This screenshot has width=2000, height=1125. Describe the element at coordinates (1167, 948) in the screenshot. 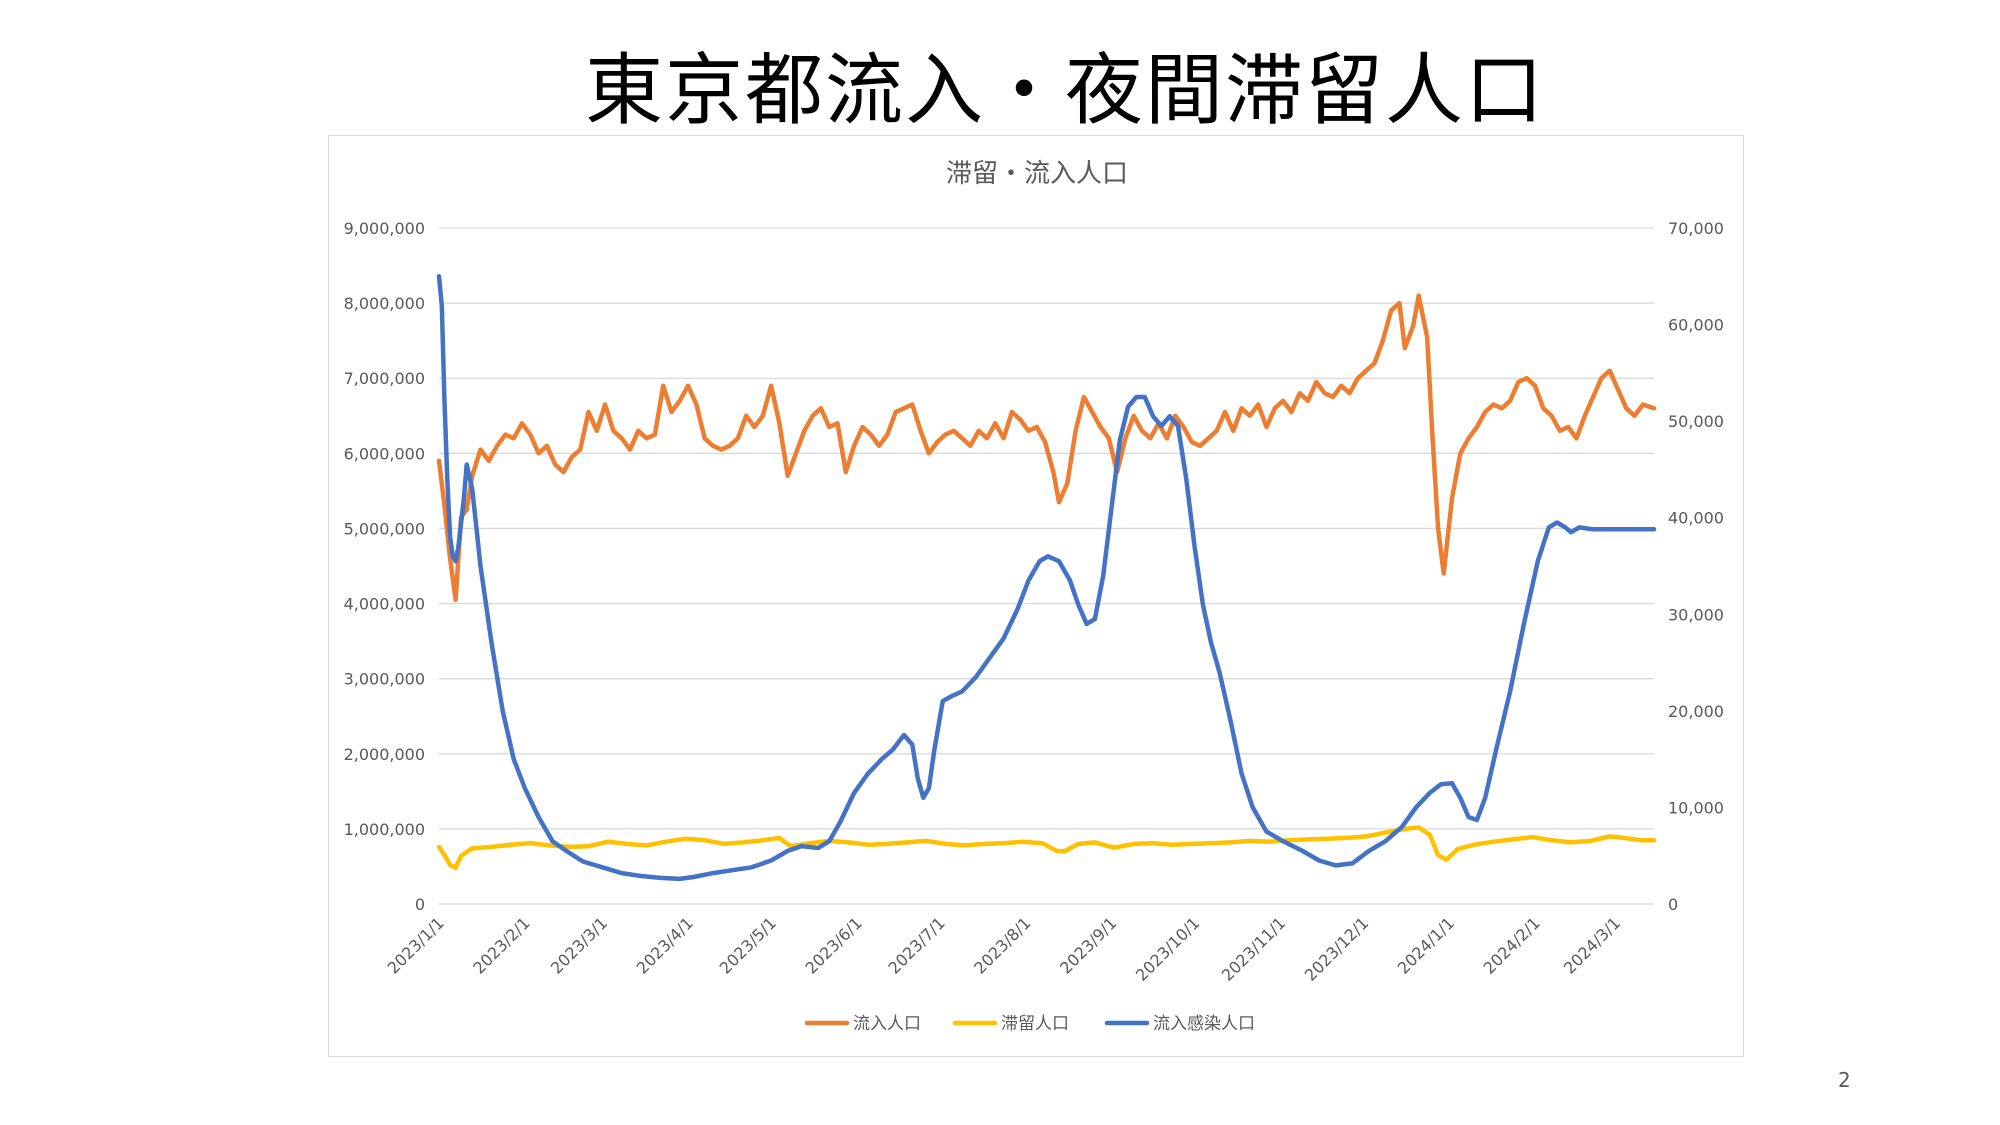

I see `x-tick-label: 2023/10/1` at that location.